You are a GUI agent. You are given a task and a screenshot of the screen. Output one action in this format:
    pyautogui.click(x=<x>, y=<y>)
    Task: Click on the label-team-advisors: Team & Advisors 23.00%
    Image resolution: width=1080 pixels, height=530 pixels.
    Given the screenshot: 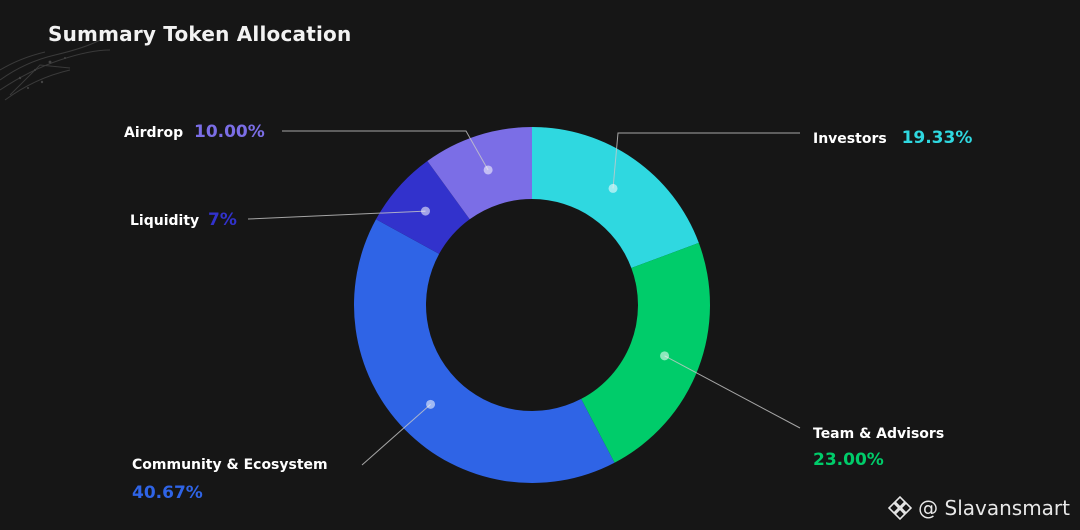 What is the action you would take?
    pyautogui.click(x=878, y=448)
    